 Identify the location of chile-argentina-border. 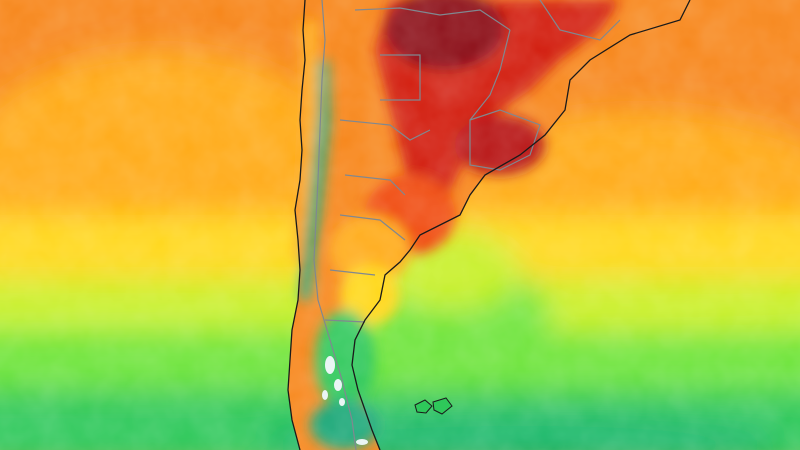
(335, 225).